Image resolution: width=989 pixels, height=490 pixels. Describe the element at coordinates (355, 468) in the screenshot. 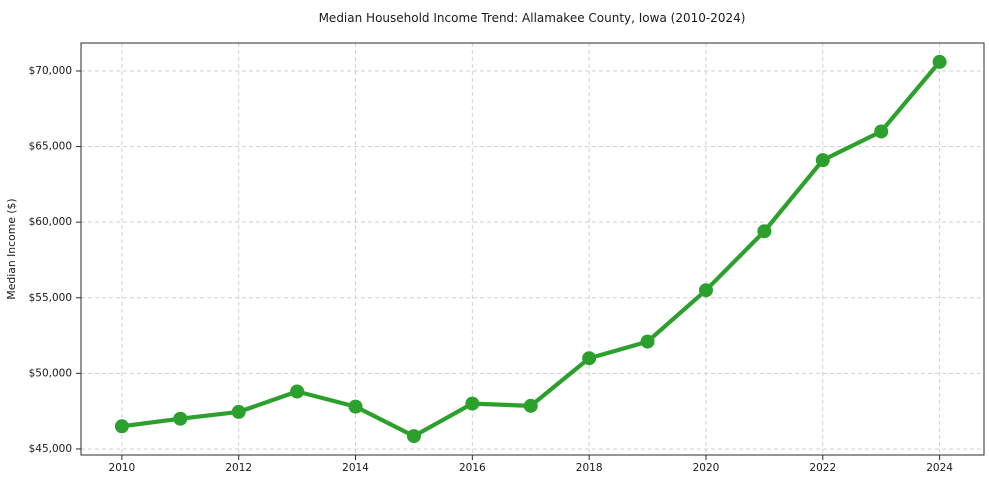

I see `x-tick-label: 2014` at that location.